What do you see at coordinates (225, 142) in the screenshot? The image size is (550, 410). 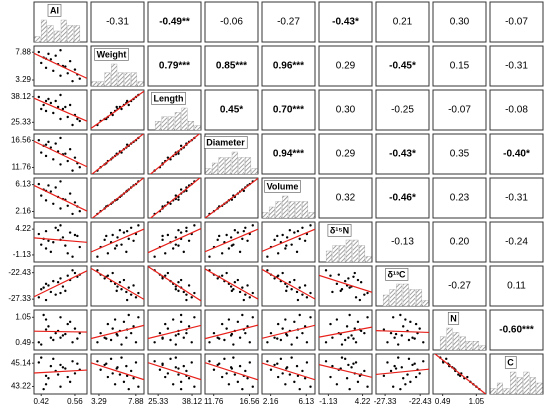 I see `variable-name: Diameter` at bounding box center [225, 142].